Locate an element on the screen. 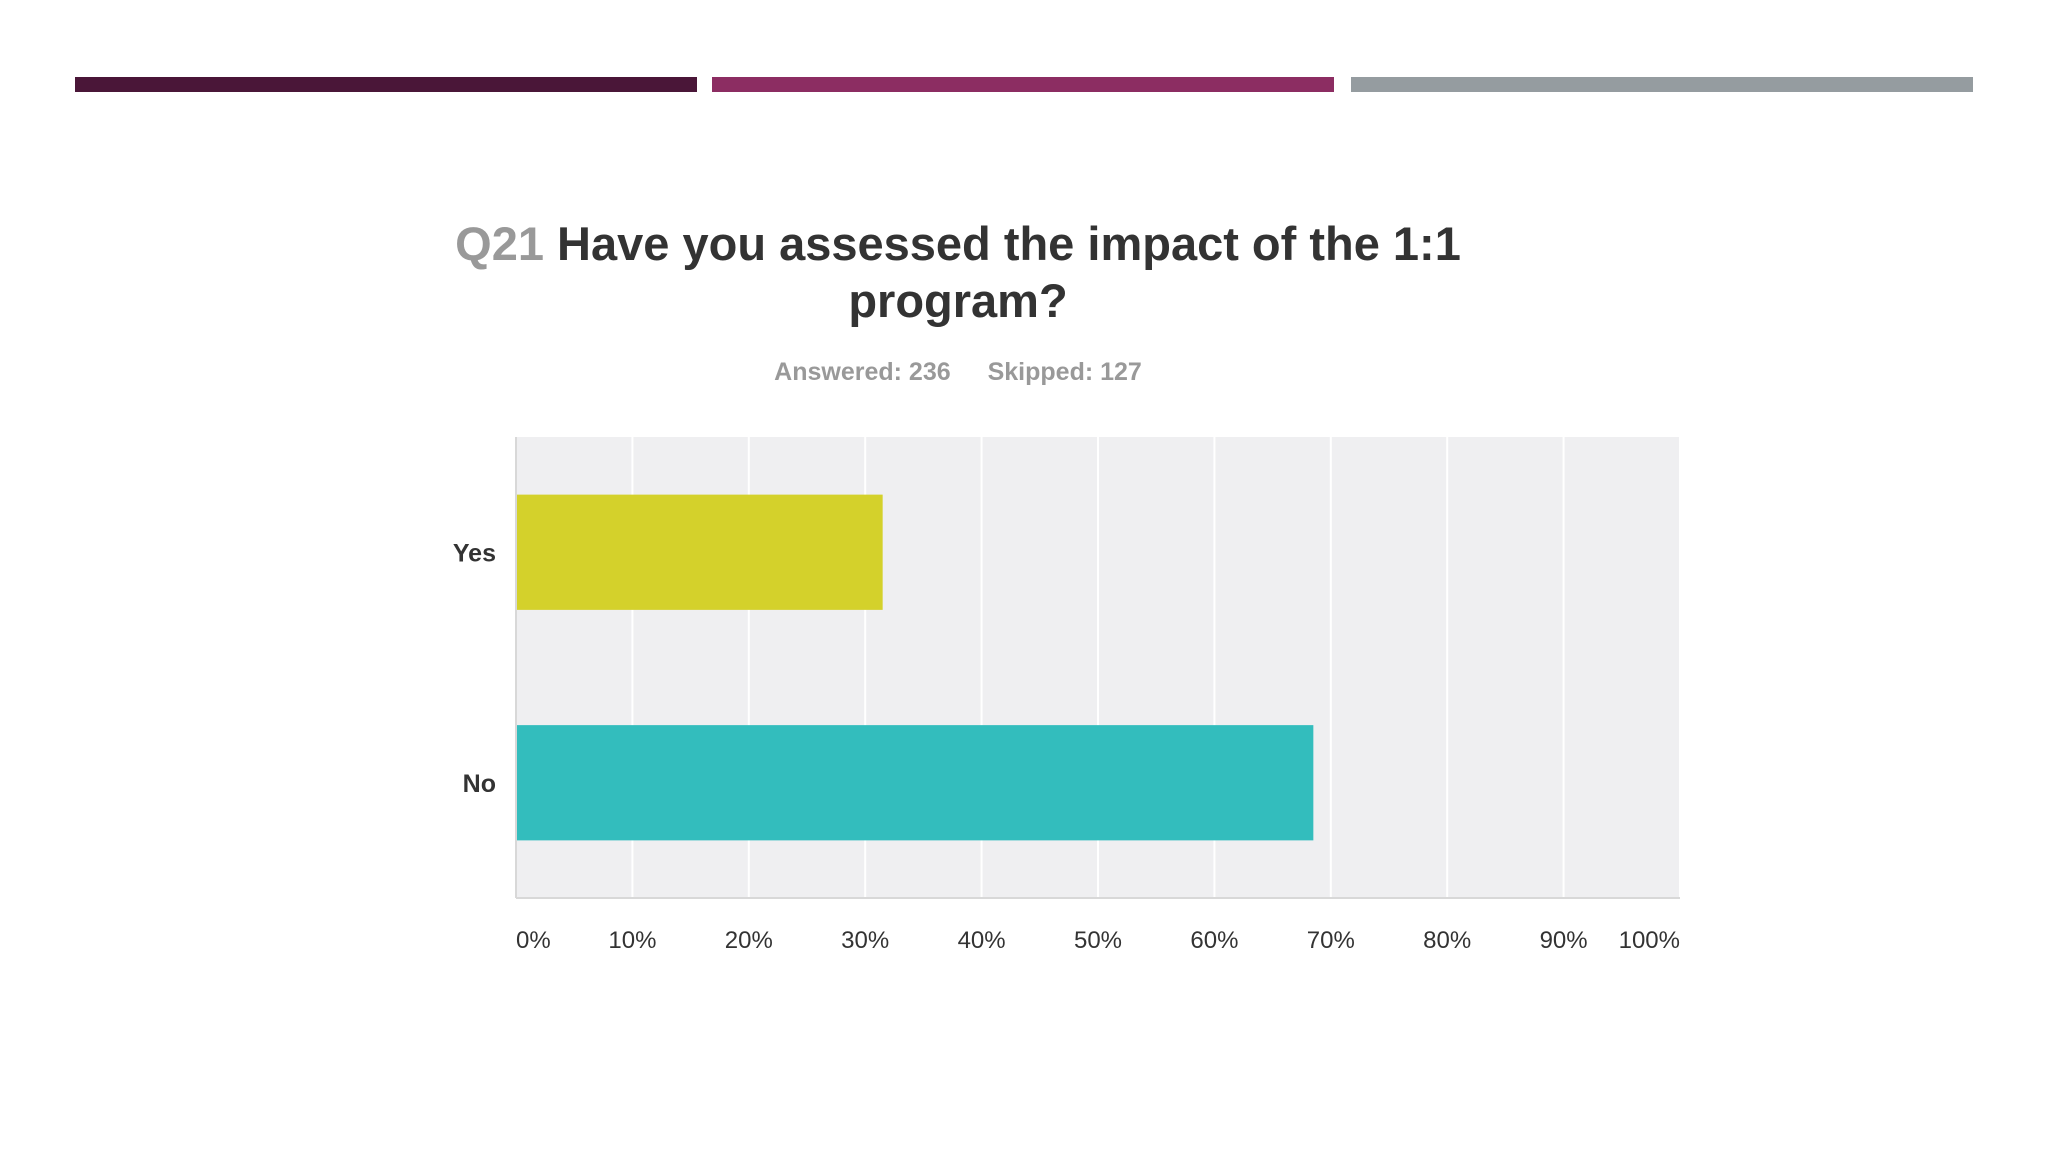 The height and width of the screenshot is (1152, 2048). x-tick-label: 20% is located at coordinates (749, 940).